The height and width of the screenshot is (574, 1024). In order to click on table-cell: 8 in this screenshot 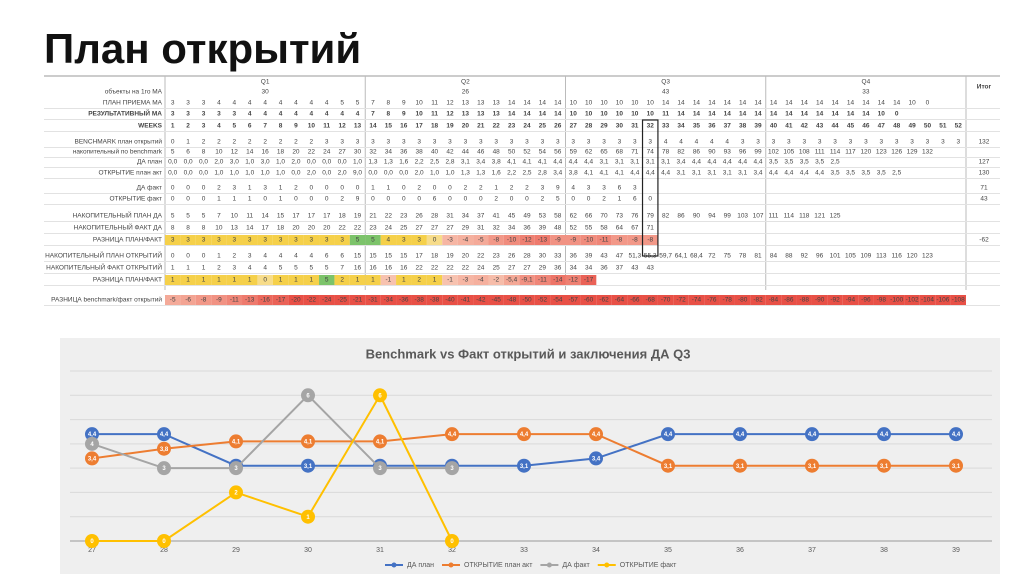, I will do `click(173, 228)`.